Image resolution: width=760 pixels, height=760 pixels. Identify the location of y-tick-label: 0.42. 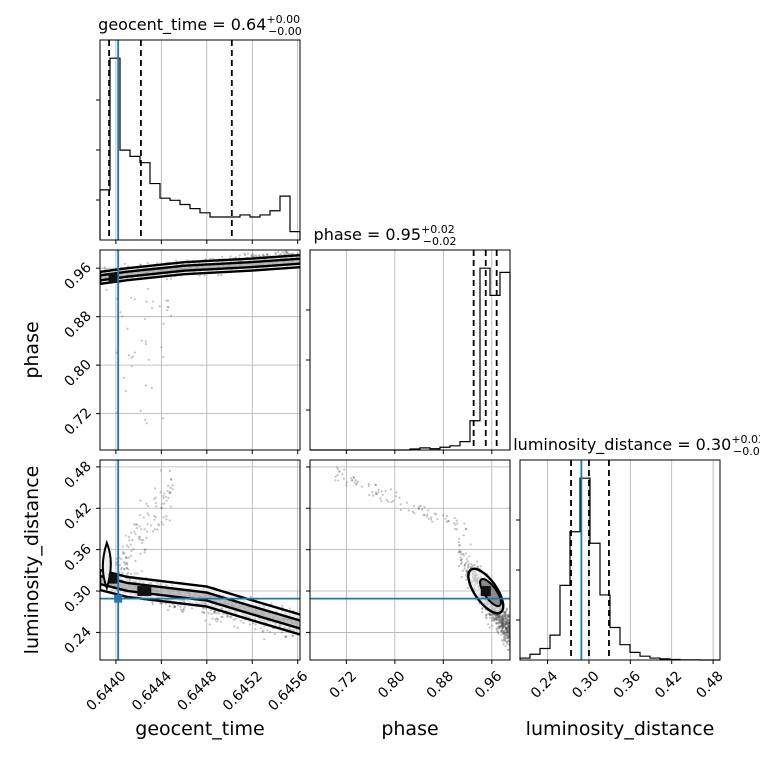
(77, 516).